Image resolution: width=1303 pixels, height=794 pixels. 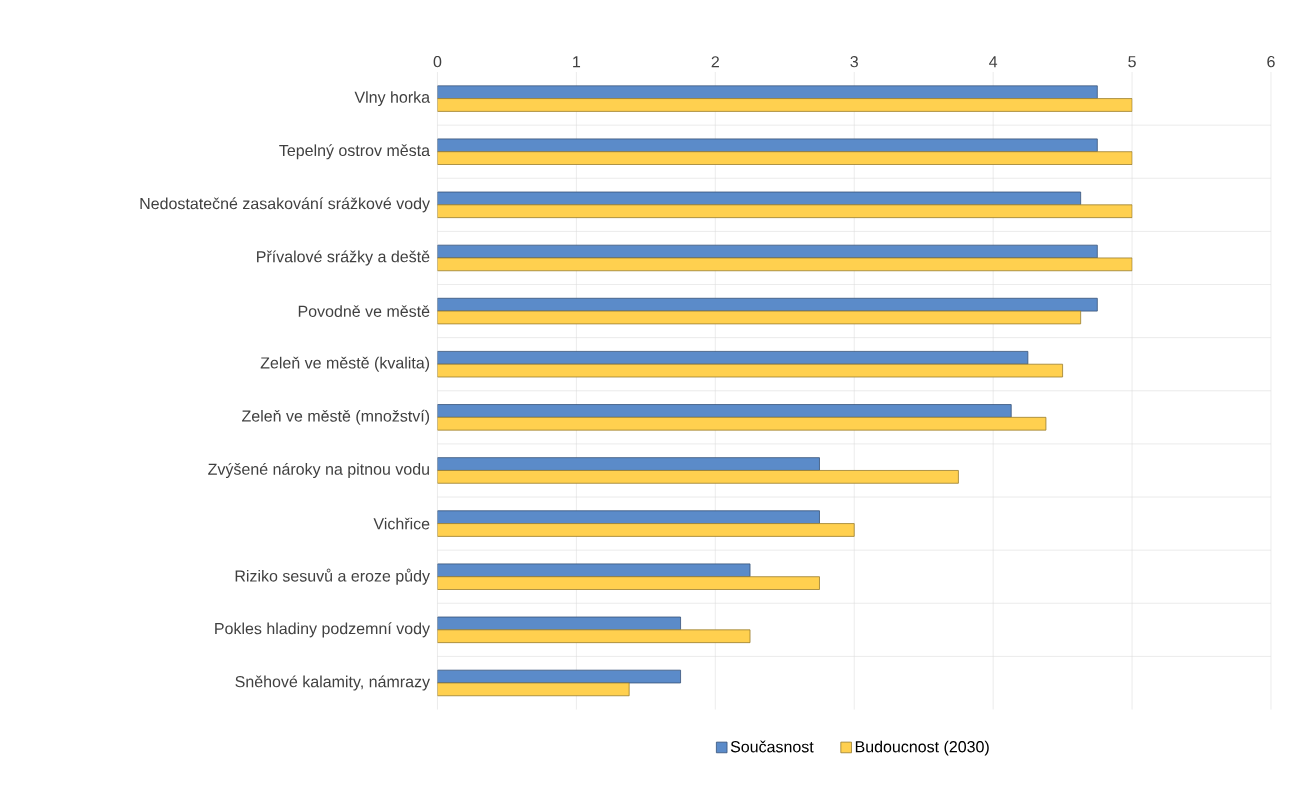 What do you see at coordinates (772, 746) in the screenshot?
I see `legend-label: Současnost` at bounding box center [772, 746].